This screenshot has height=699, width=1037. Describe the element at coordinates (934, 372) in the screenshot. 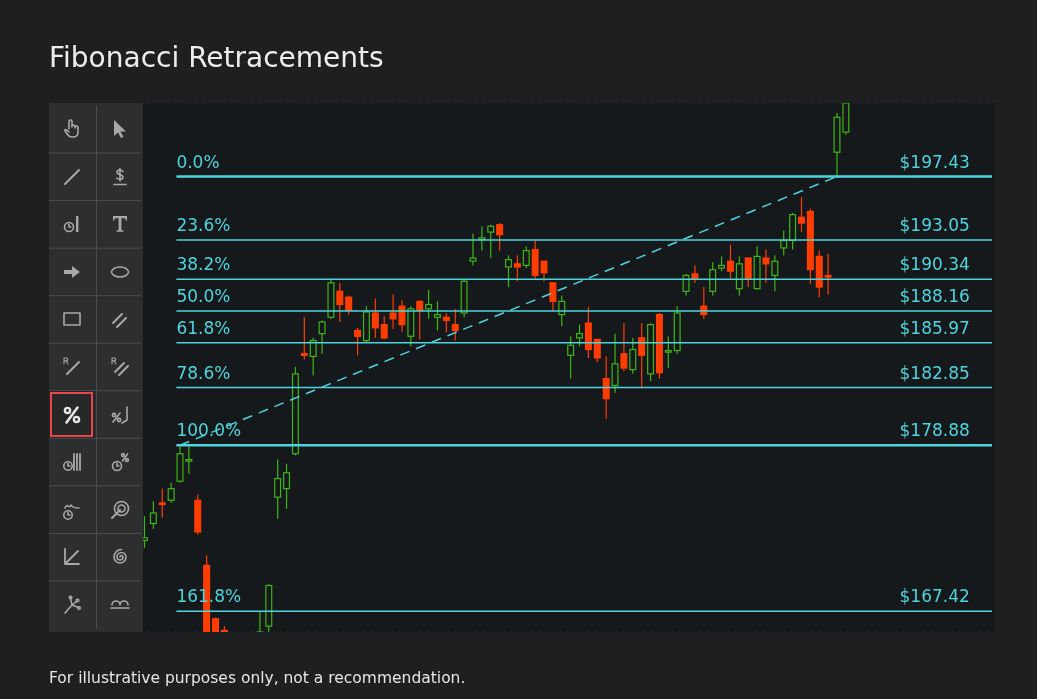

I see `annotation: $182.85` at that location.